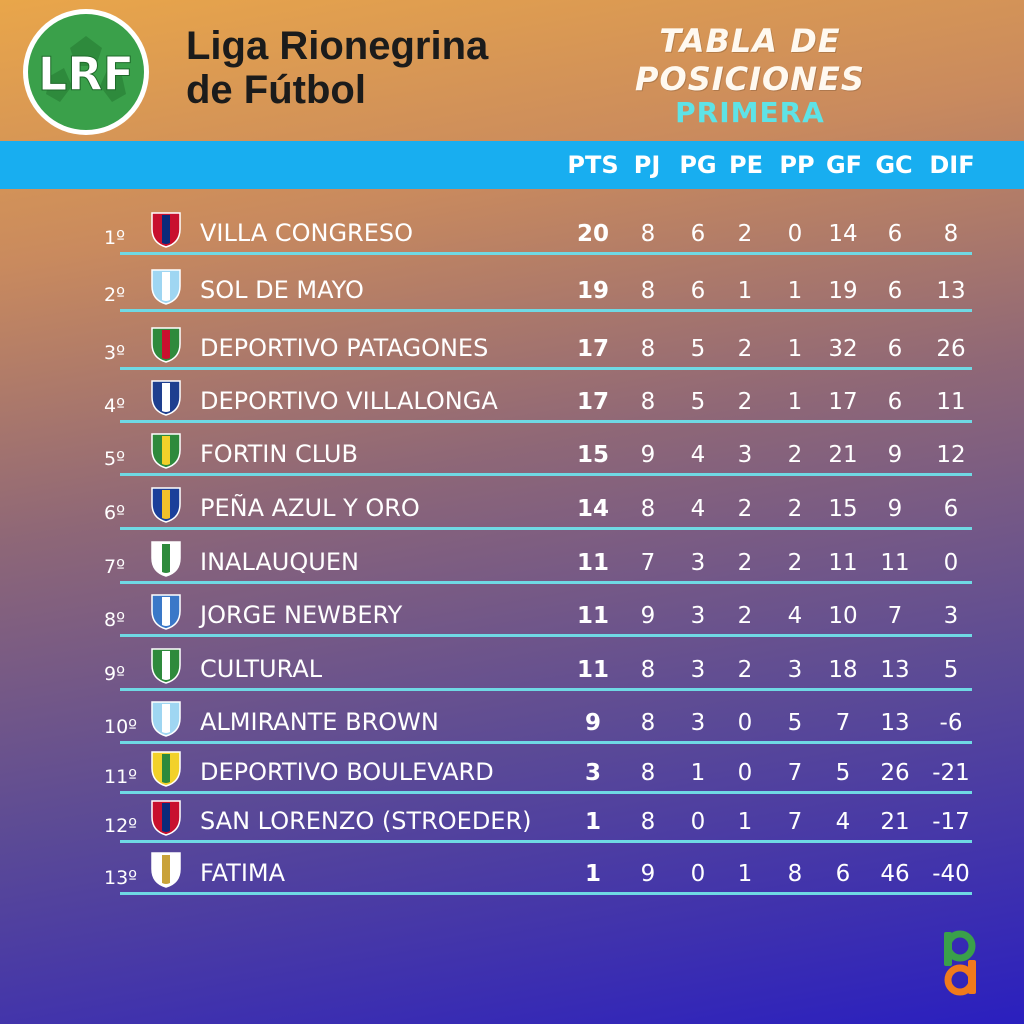 The height and width of the screenshot is (1024, 1024). I want to click on cell-pp: 7, so click(795, 773).